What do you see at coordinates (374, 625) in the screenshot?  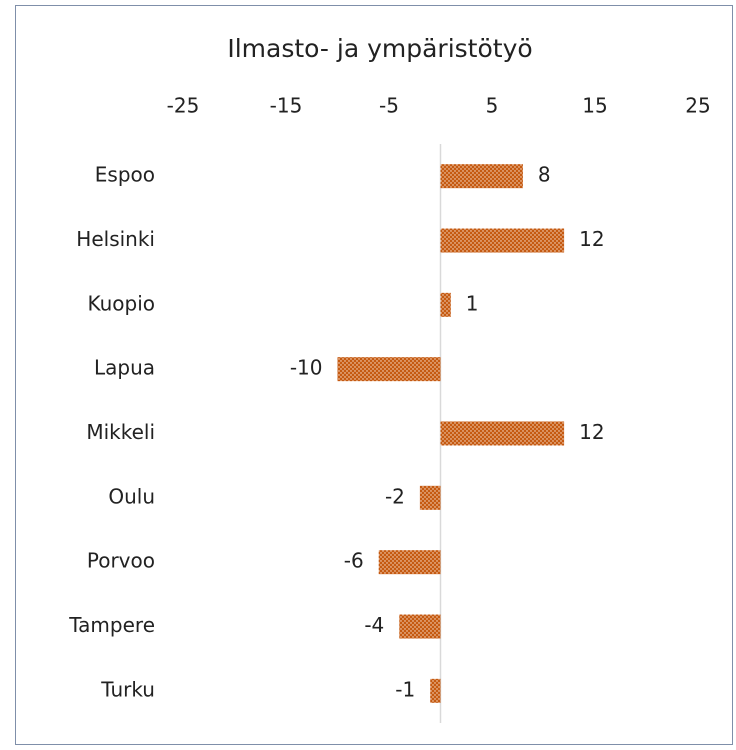 I see `value-label: -4` at bounding box center [374, 625].